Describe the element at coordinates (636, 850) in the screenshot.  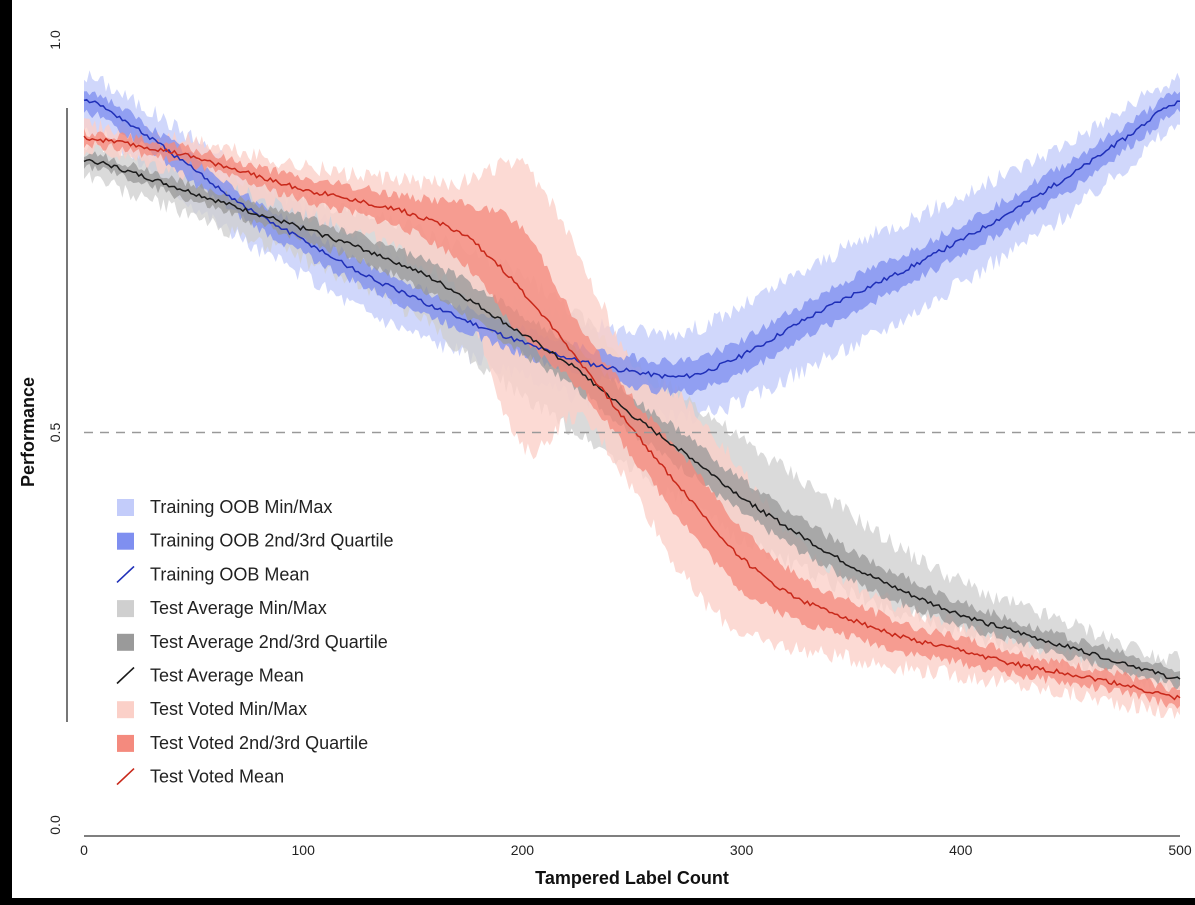
I see `x-ticks: 0 100 200 300 400 500` at that location.